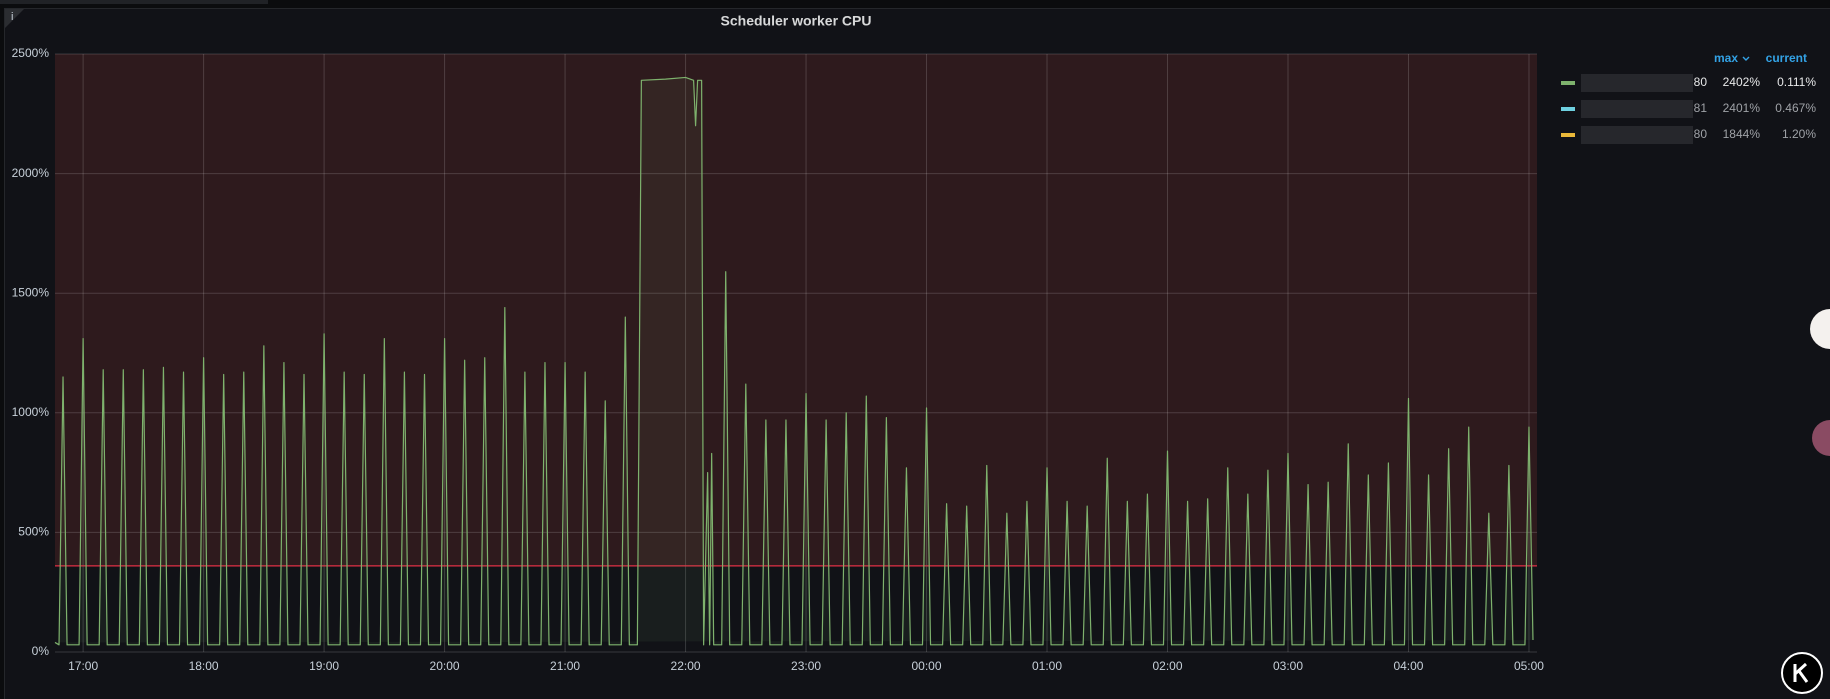  Describe the element at coordinates (686, 666) in the screenshot. I see `x-tick-label: 22:00` at that location.